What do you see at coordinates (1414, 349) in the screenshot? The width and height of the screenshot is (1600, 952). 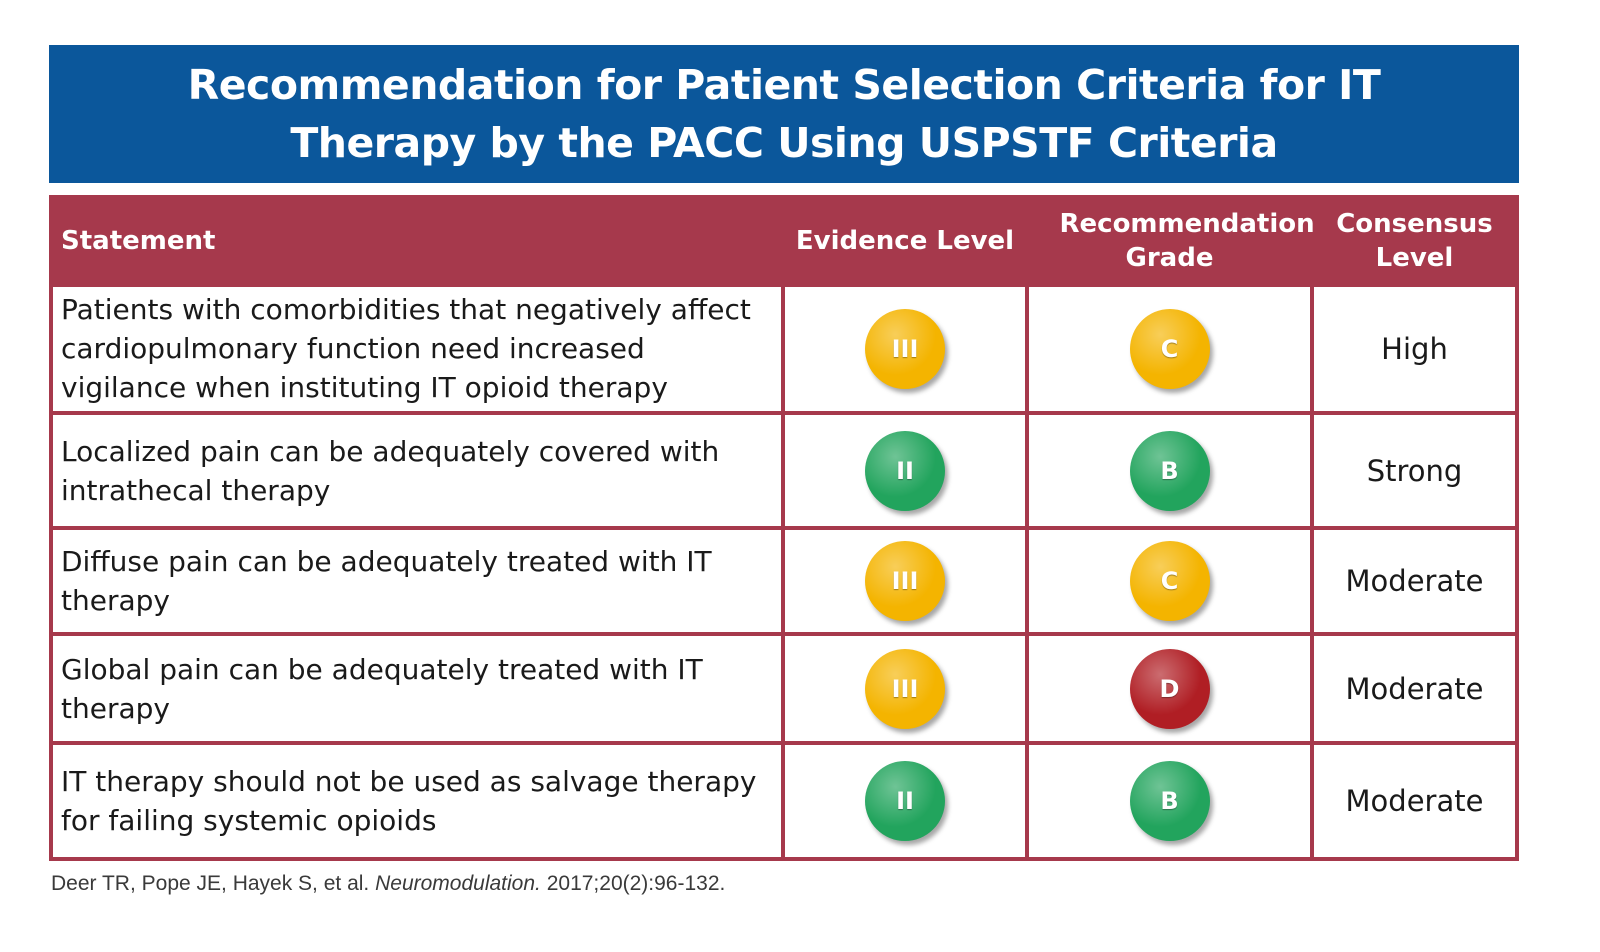 I see `consensus-cell: High` at bounding box center [1414, 349].